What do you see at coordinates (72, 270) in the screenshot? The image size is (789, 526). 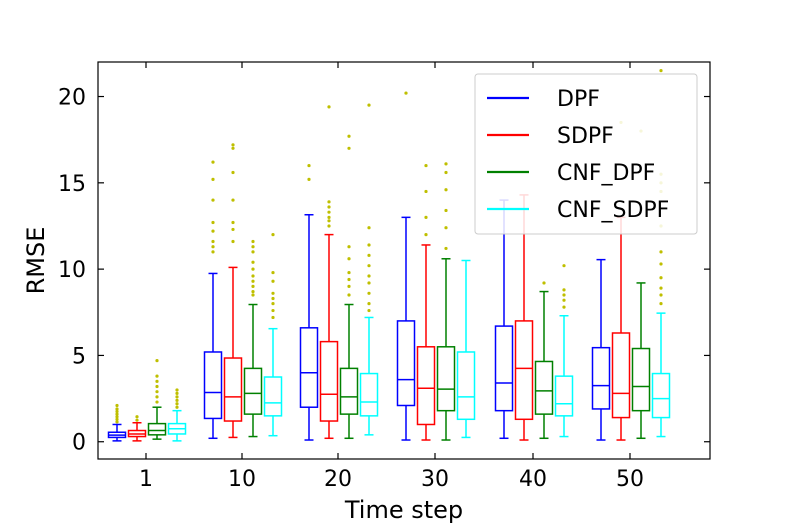 I see `y-tick-label: 10` at bounding box center [72, 270].